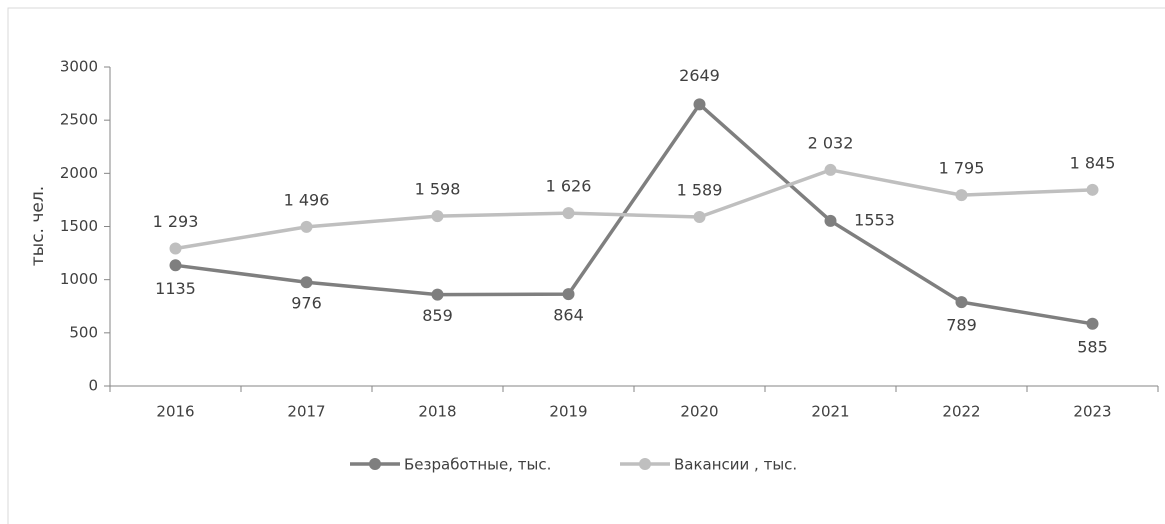 The image size is (1165, 524). I want to click on data-label: 2 032, so click(831, 142).